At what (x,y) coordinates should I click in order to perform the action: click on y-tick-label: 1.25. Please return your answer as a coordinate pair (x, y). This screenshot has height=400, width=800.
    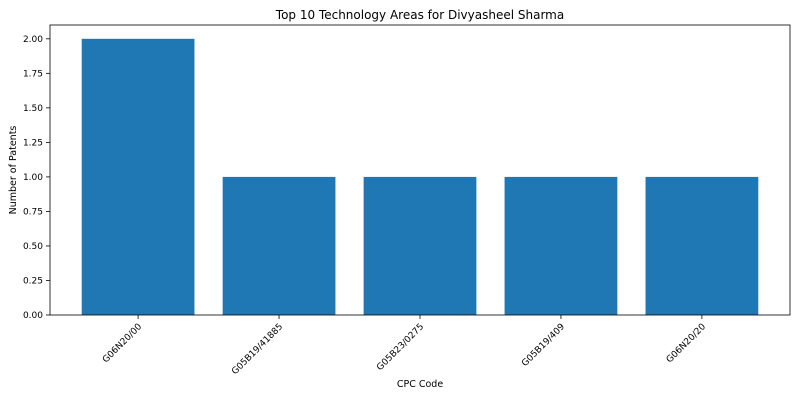
    Looking at the image, I should click on (33, 143).